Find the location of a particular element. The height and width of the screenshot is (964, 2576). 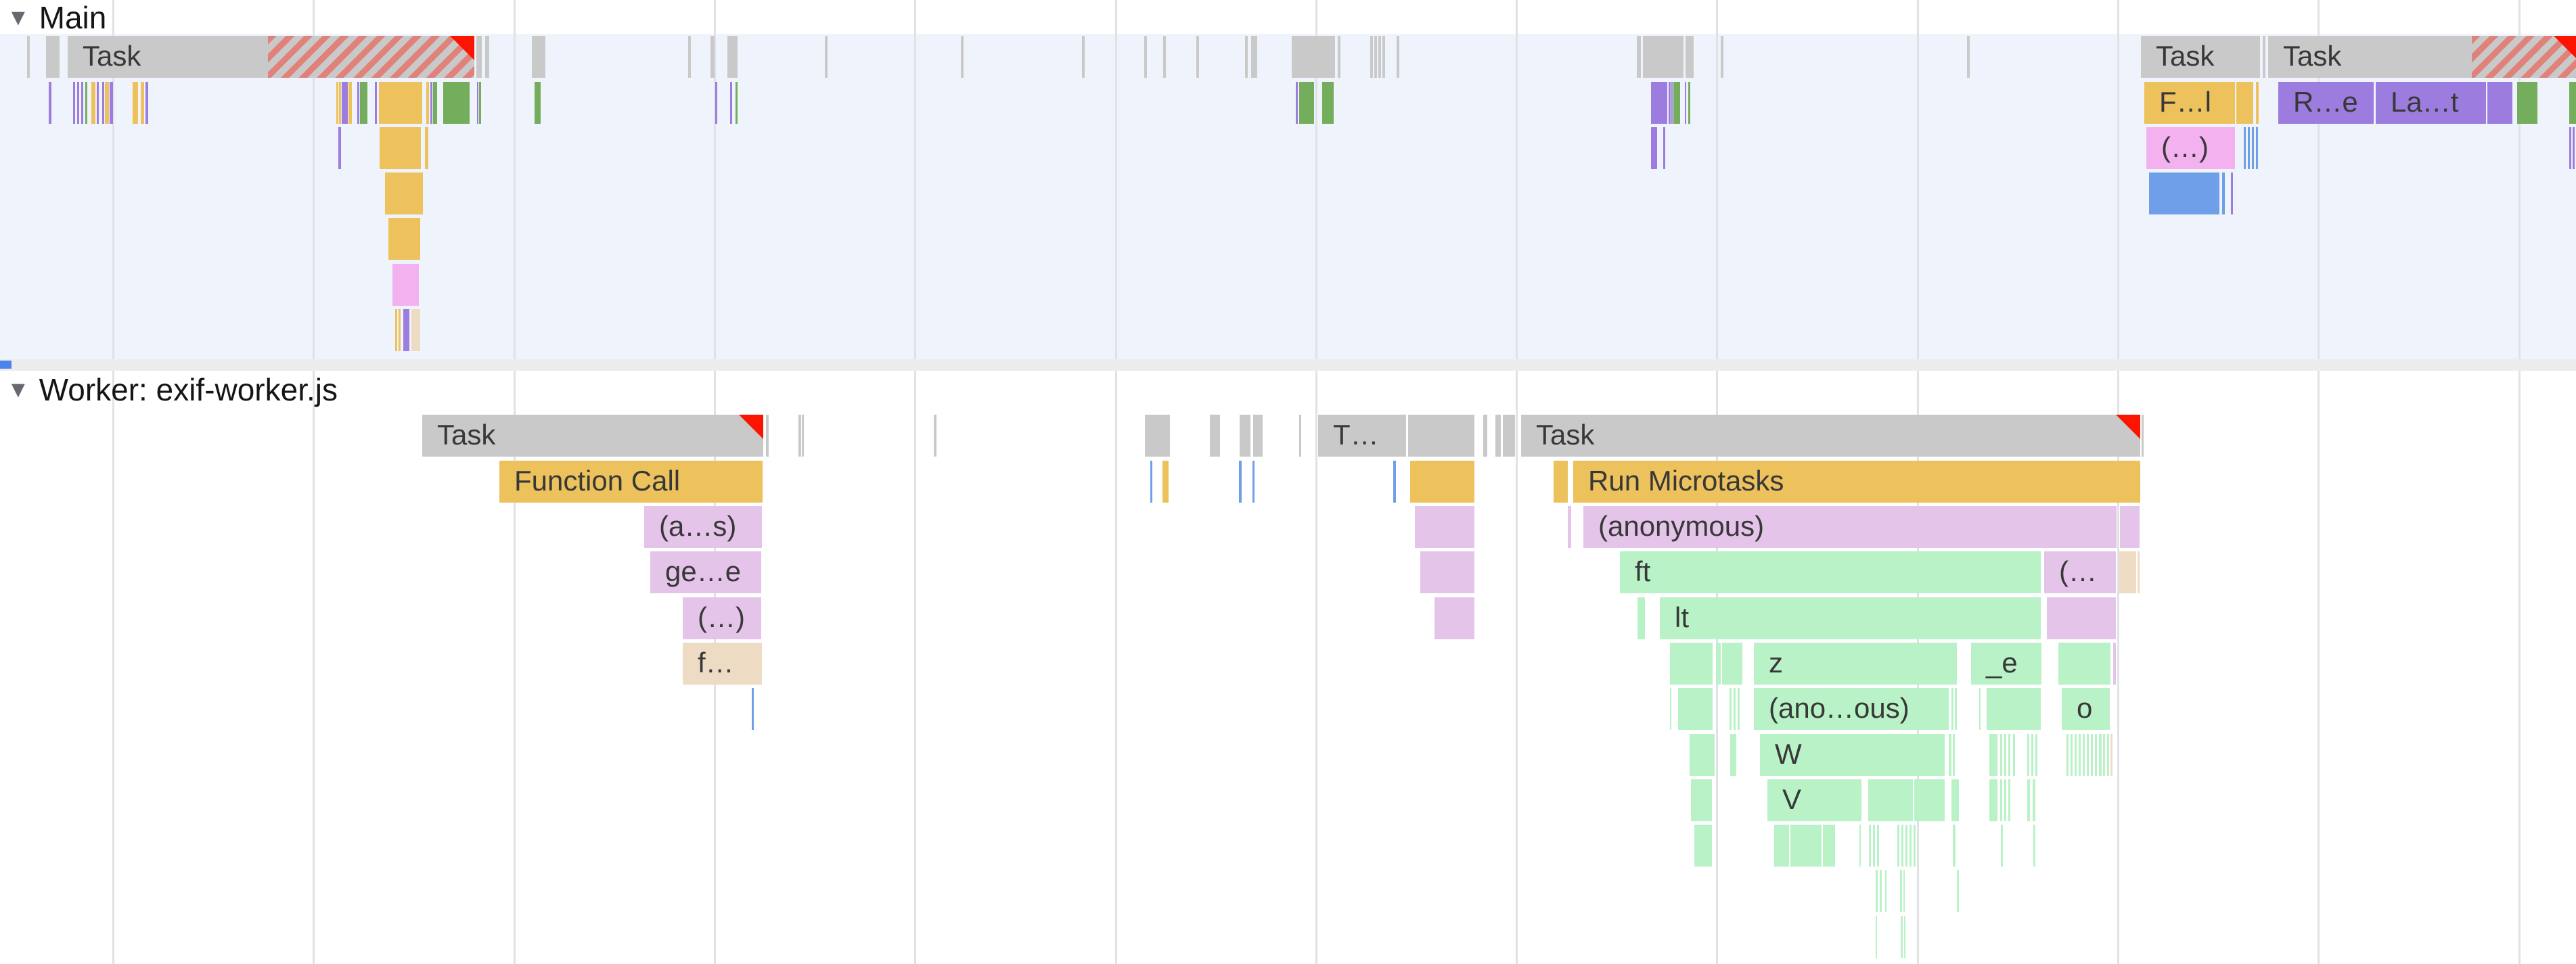

flame-bar-v: V is located at coordinates (1814, 800).